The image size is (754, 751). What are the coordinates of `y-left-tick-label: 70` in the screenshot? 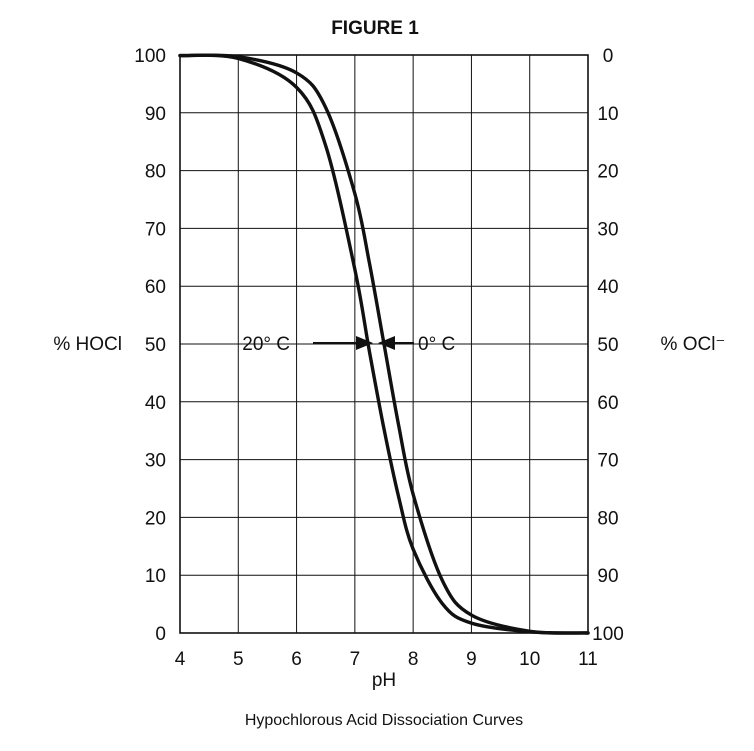 It's located at (155, 229).